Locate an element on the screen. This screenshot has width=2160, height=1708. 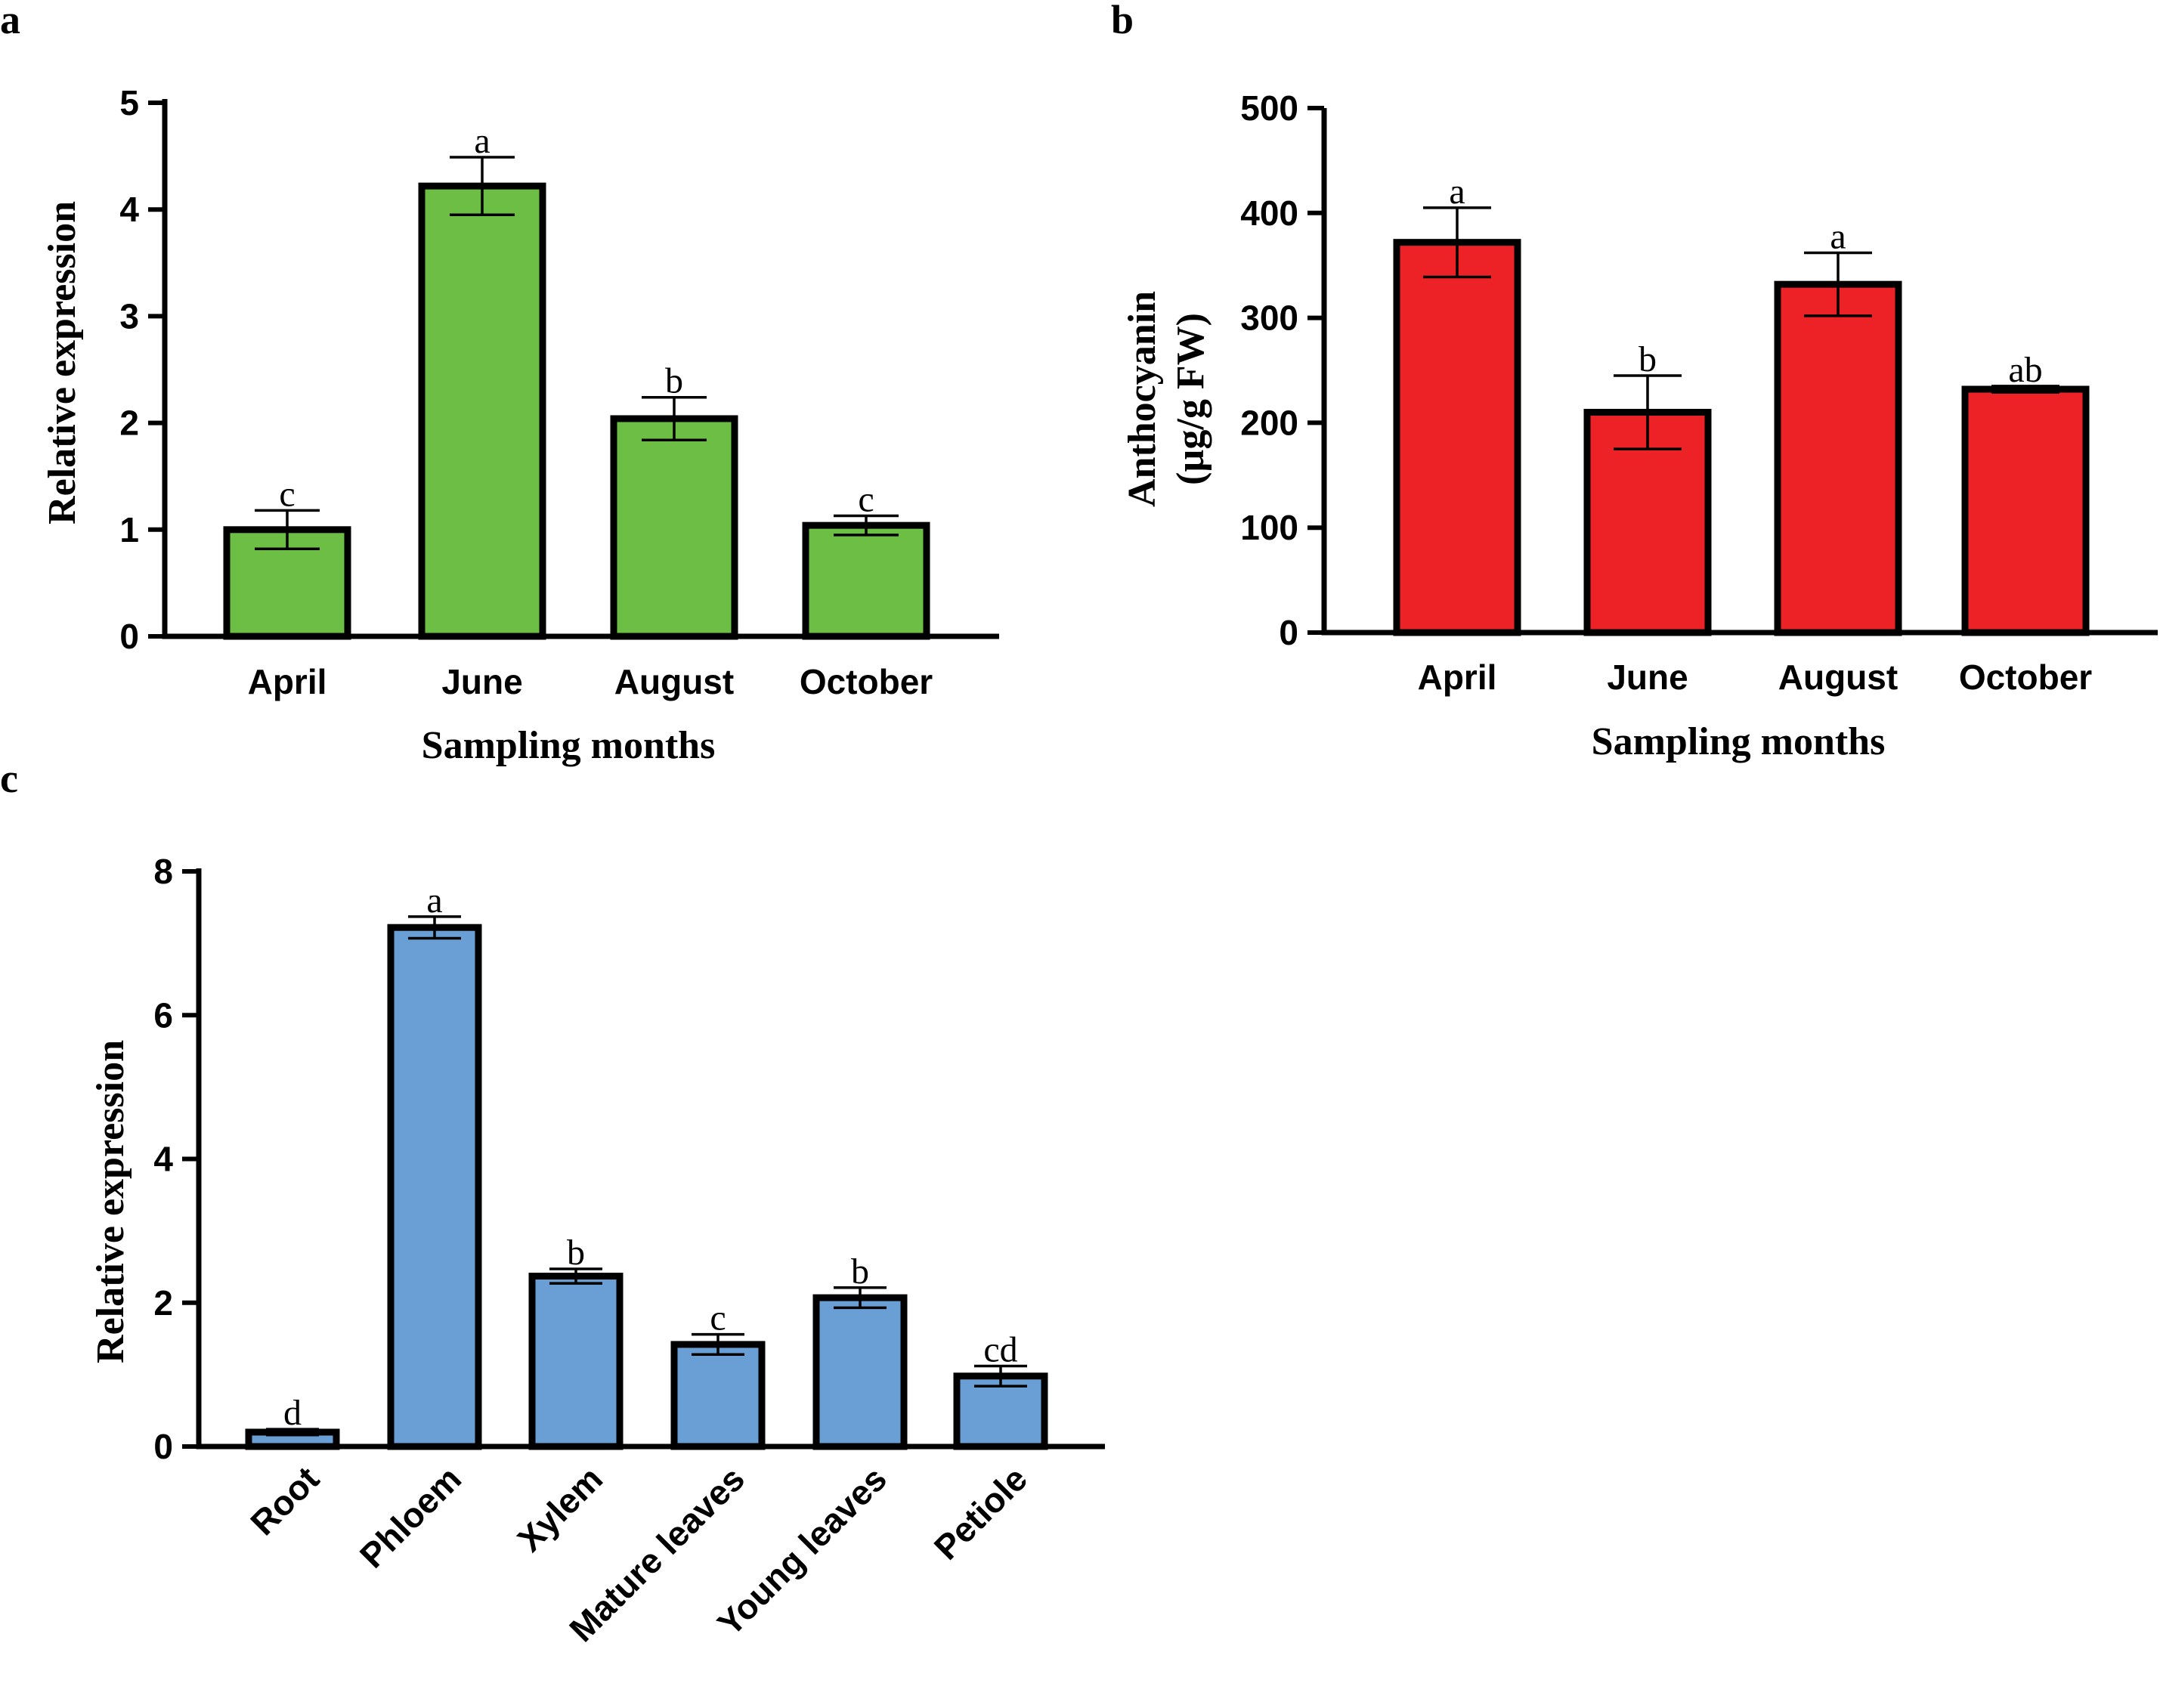
panel-b-x-axis-categories: April June August October is located at coordinates (1755, 677).